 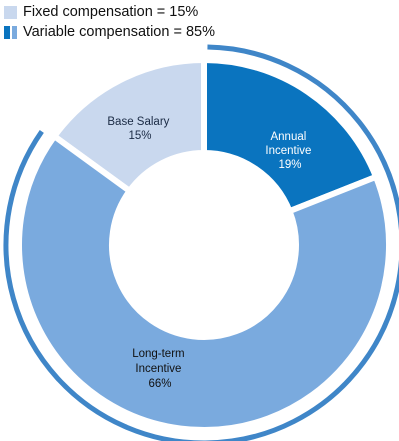 I want to click on label-annual-incentive-value: 19%, so click(x=289, y=165).